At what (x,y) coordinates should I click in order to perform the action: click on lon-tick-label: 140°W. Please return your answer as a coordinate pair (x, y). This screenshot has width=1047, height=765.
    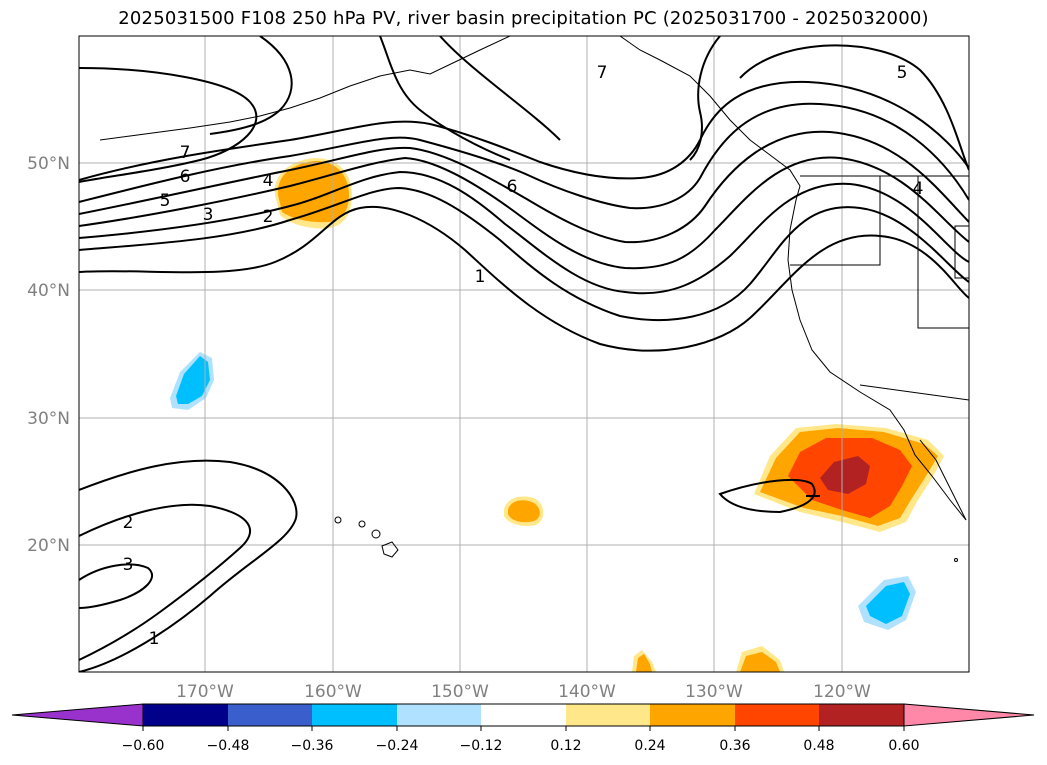
    Looking at the image, I should click on (587, 692).